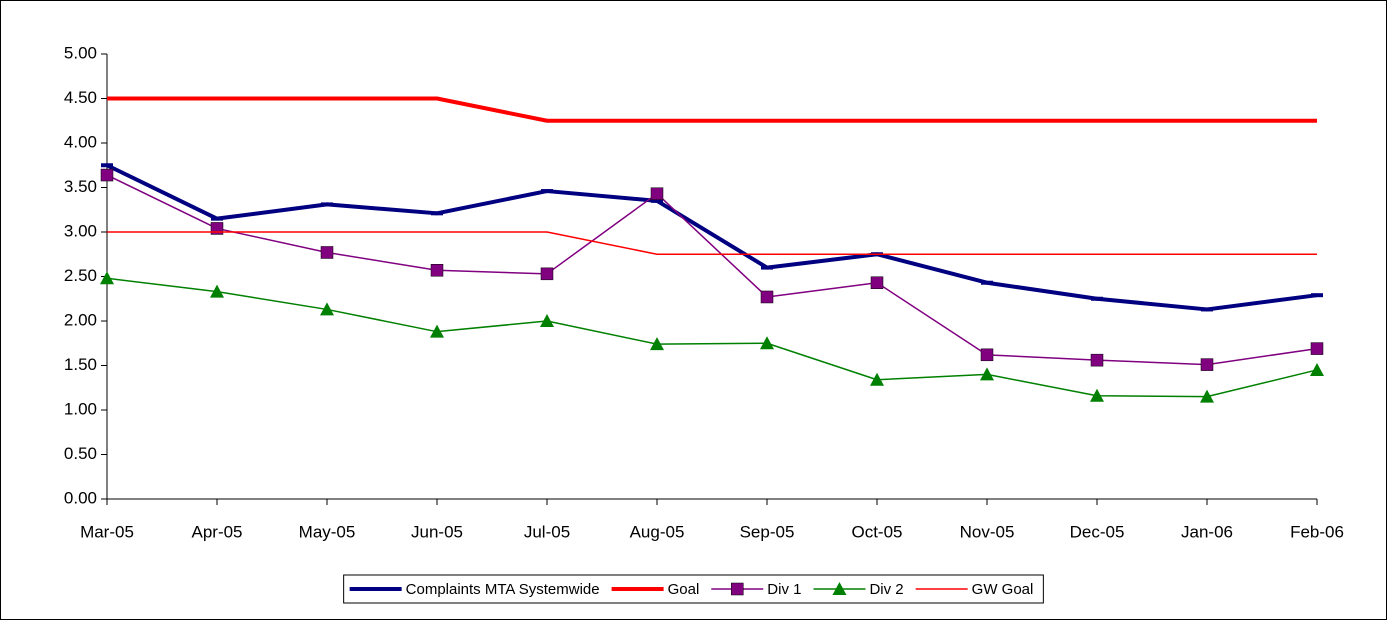 Image resolution: width=1387 pixels, height=620 pixels. I want to click on y-tick-label: 3.00, so click(80, 230).